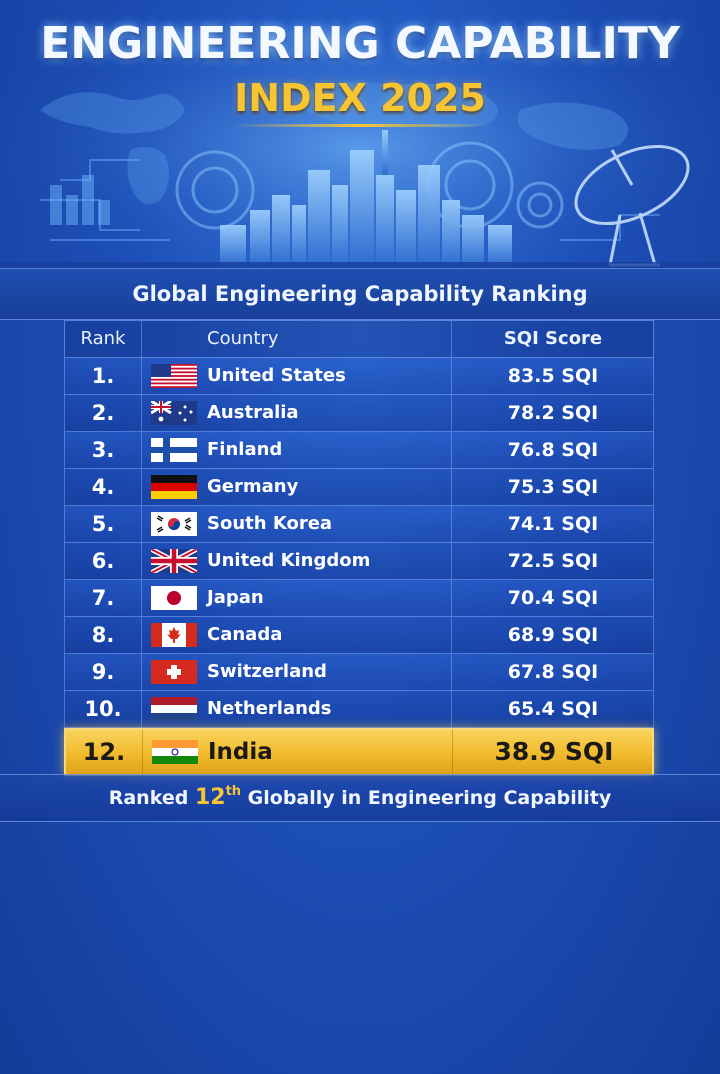 The image size is (720, 1074). What do you see at coordinates (174, 635) in the screenshot?
I see `canada-flag-icon` at bounding box center [174, 635].